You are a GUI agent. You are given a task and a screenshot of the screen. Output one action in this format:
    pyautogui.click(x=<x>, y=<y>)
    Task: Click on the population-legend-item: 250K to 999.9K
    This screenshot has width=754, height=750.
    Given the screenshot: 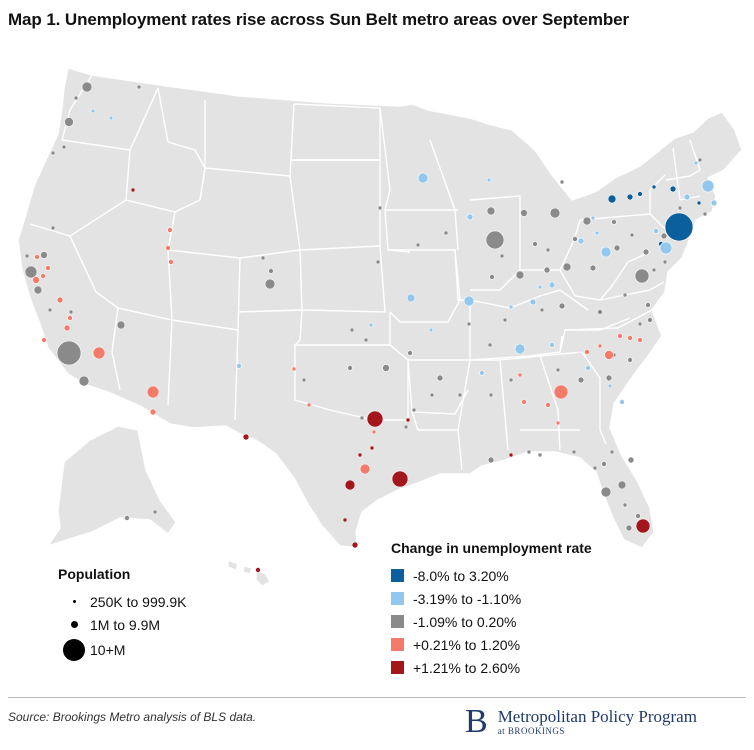 What is the action you would take?
    pyautogui.click(x=122, y=601)
    